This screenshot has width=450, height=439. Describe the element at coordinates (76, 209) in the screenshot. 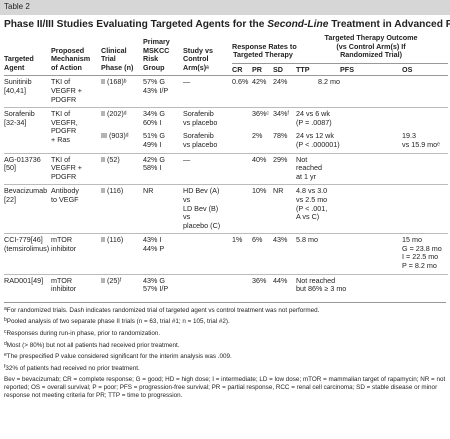

I see `mechanism-cell: Antibody to VEGF` at that location.